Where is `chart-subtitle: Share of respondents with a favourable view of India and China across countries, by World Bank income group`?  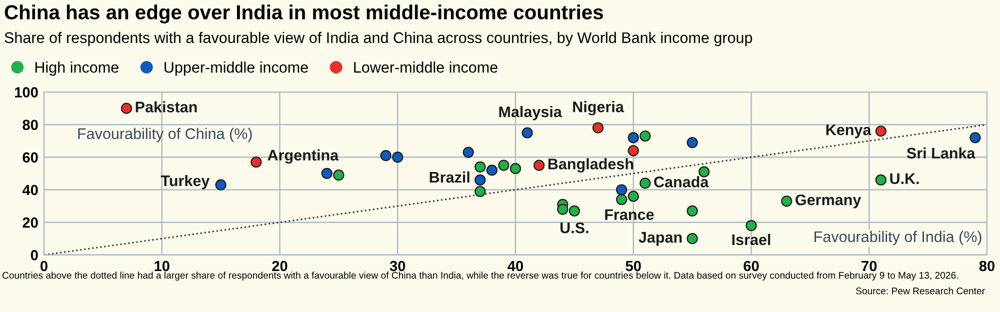
chart-subtitle: Share of respondents with a favourable view of India and China across countries, by World Bank income group is located at coordinates (378, 39).